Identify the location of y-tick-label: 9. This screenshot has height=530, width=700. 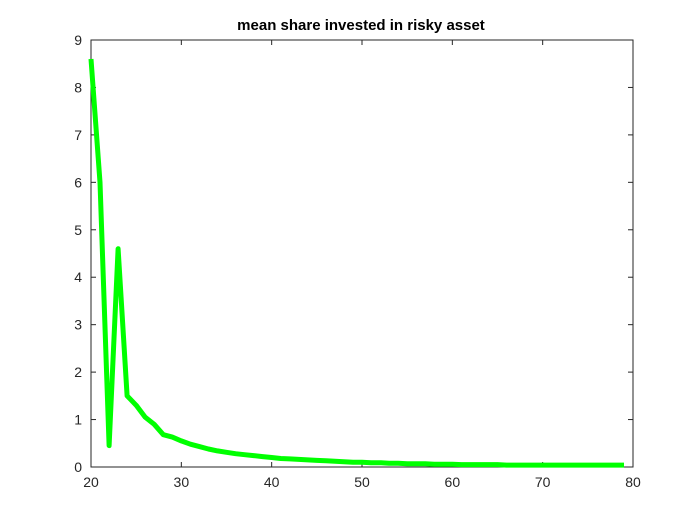
(78, 40).